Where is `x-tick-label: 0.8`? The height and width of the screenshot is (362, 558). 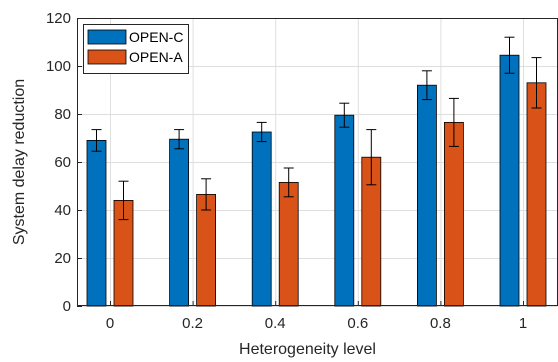 x-tick-label: 0.8 is located at coordinates (440, 323).